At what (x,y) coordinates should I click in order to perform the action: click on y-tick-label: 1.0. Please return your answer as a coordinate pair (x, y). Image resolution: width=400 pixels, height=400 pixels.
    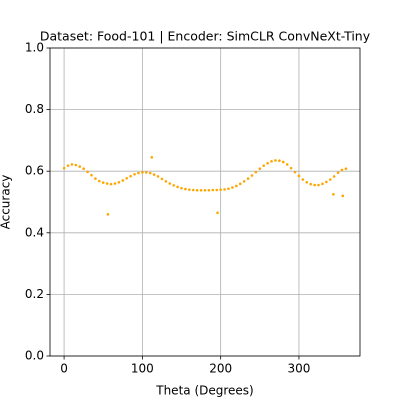
    Looking at the image, I should click on (34, 48).